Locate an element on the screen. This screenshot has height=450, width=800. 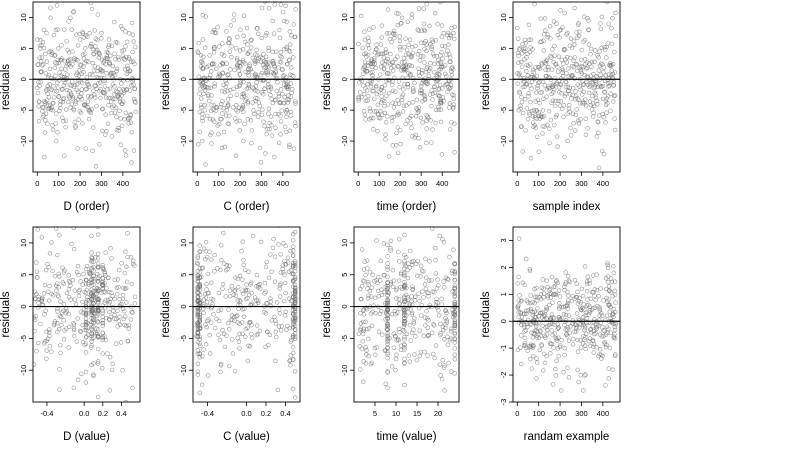
x-tick-label: 0.2 is located at coordinates (266, 413).